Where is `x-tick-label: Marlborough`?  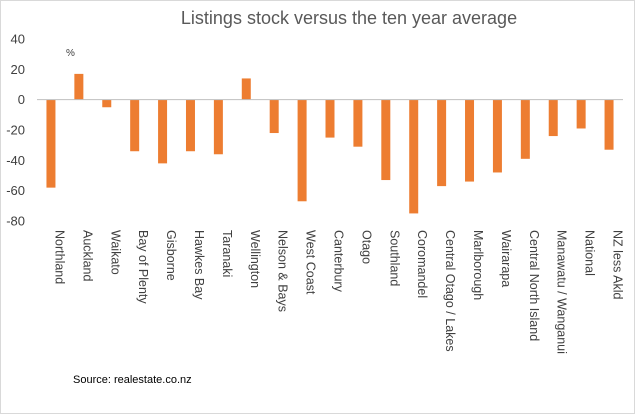 x-tick-label: Marlborough is located at coordinates (478, 265).